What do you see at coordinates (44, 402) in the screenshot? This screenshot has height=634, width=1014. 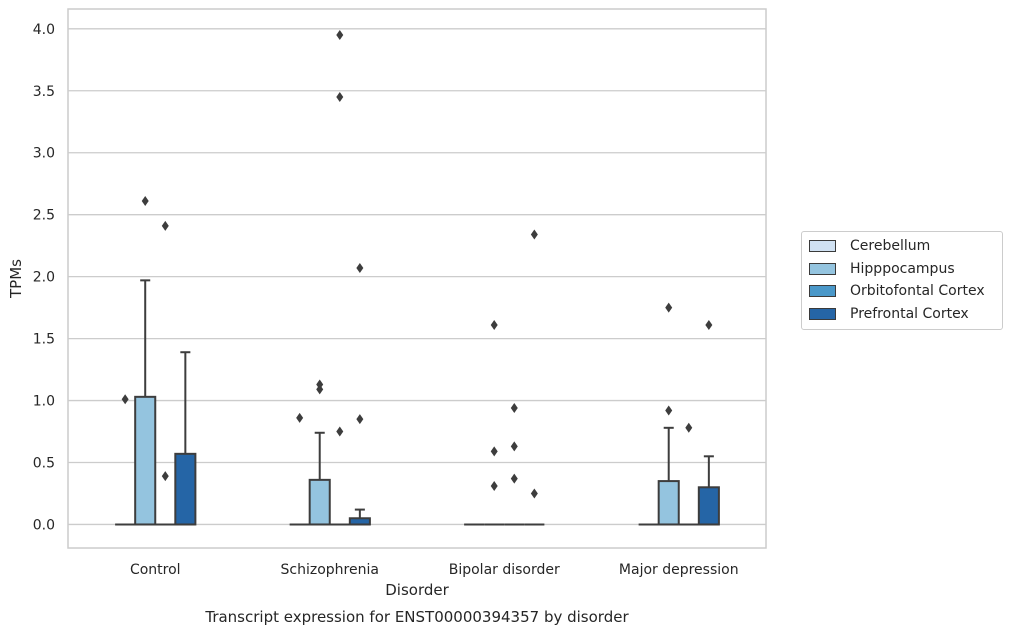 I see `y-tick-label: 1.0` at bounding box center [44, 402].